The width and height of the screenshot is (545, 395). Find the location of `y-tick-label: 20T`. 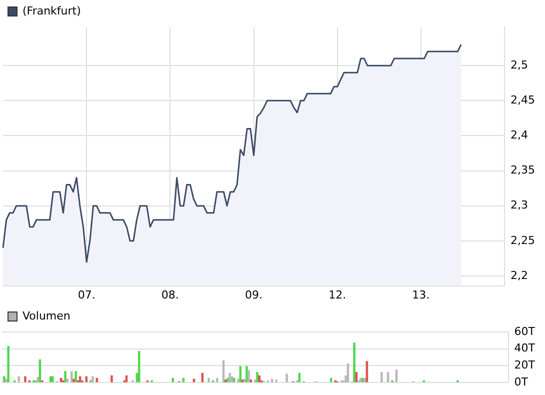

y-tick-label: 20T is located at coordinates (525, 365).